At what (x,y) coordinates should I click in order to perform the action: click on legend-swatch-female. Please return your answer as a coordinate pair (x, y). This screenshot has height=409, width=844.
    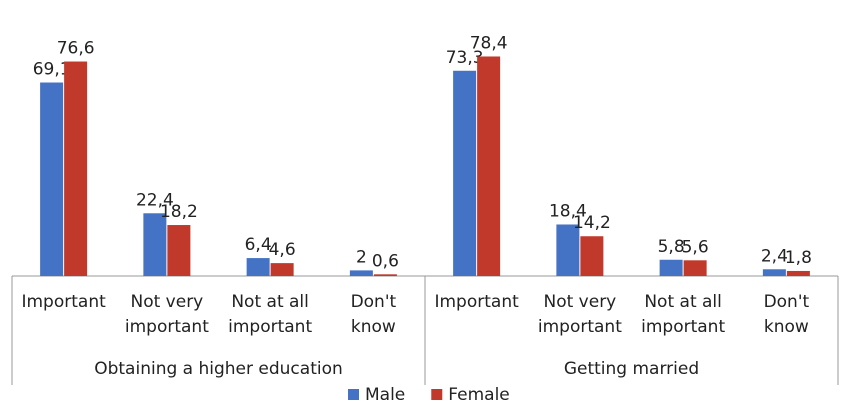
    Looking at the image, I should click on (437, 394).